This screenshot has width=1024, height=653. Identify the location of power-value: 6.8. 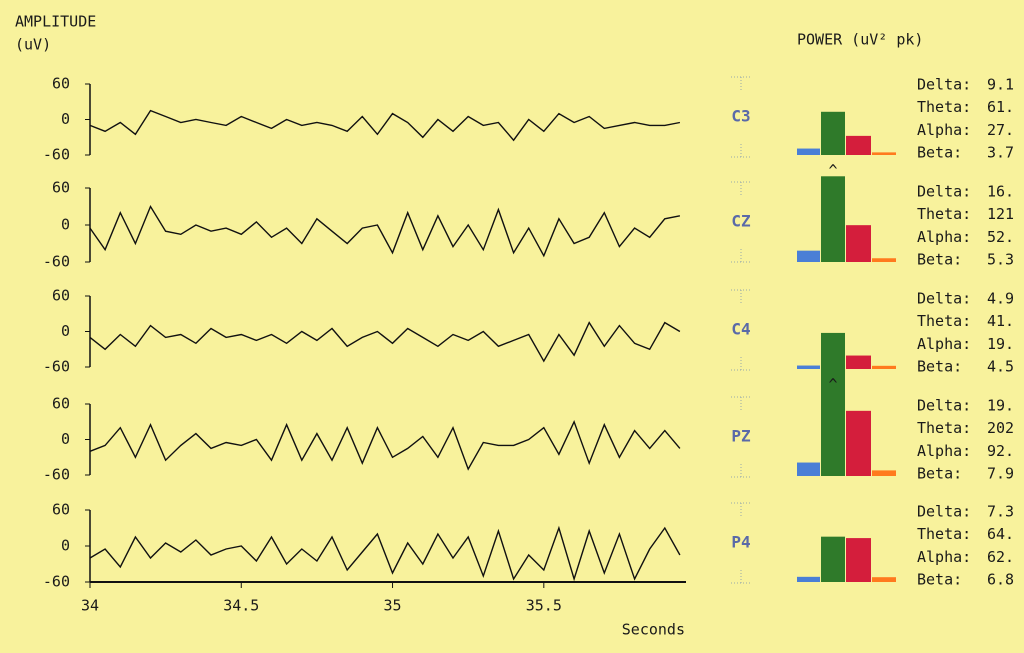
(1000, 580).